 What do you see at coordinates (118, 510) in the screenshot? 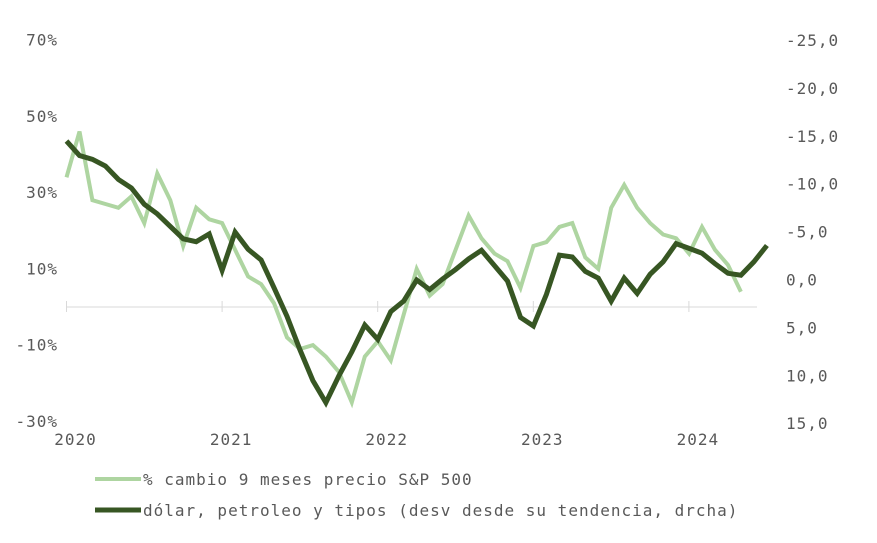
I see `legend-swatch-dolar-petroleo-tipos` at bounding box center [118, 510].